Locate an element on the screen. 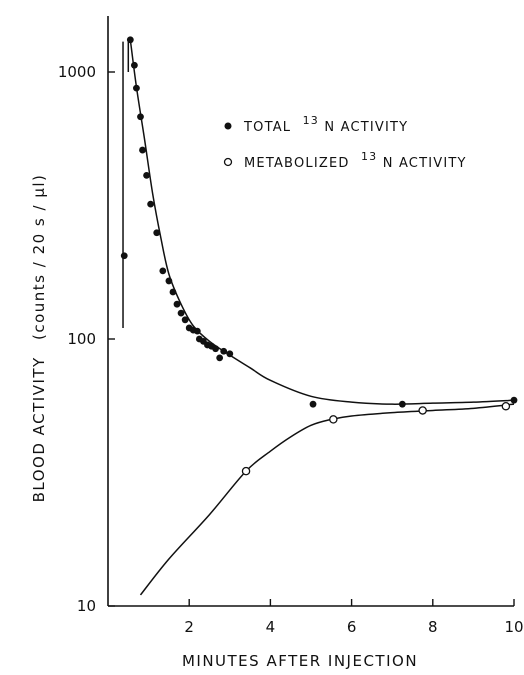 The width and height of the screenshot is (524, 675). y-tick-label: 1000 is located at coordinates (77, 72).